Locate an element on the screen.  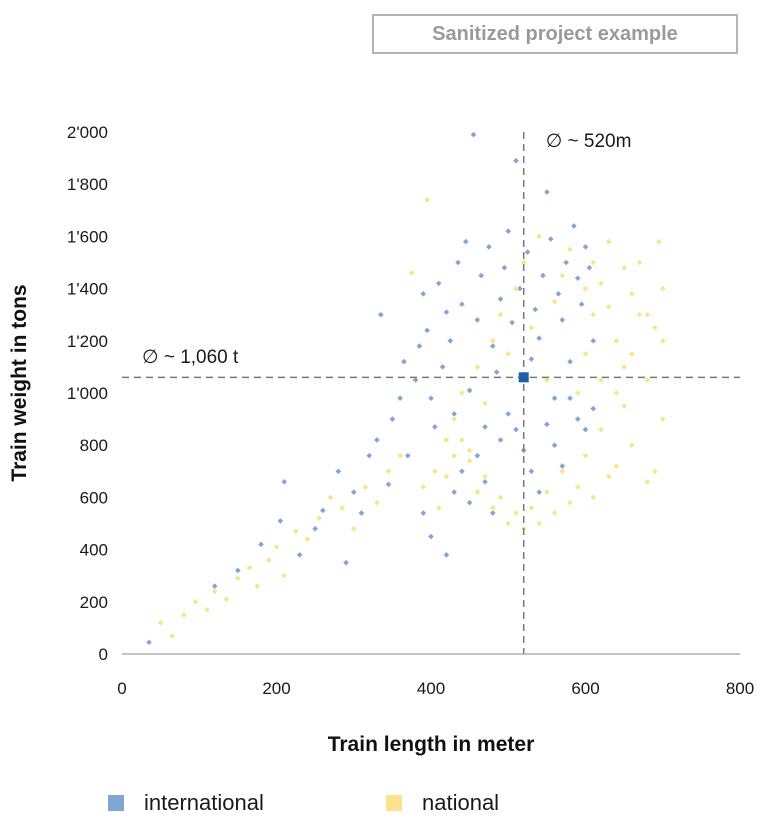
y-tick-label: 1'200 is located at coordinates (87, 341).